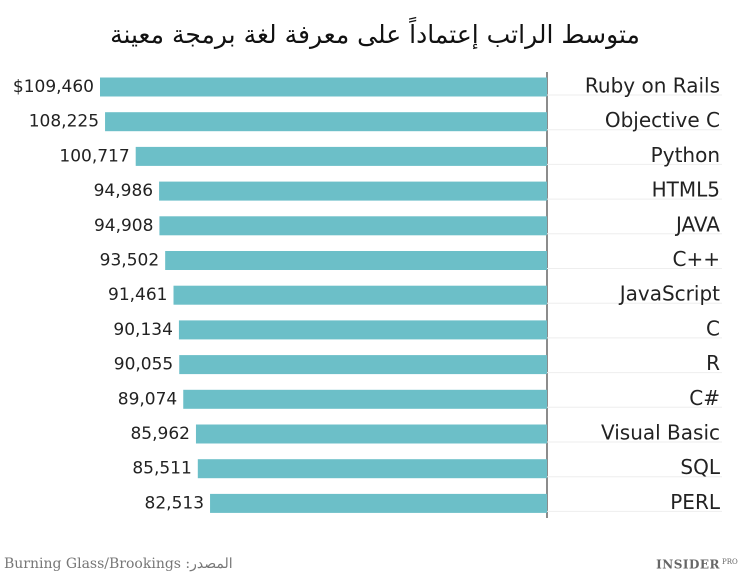 Image resolution: width=750 pixels, height=574 pixels. What do you see at coordinates (159, 434) in the screenshot?
I see `value-label: 85,962` at bounding box center [159, 434].